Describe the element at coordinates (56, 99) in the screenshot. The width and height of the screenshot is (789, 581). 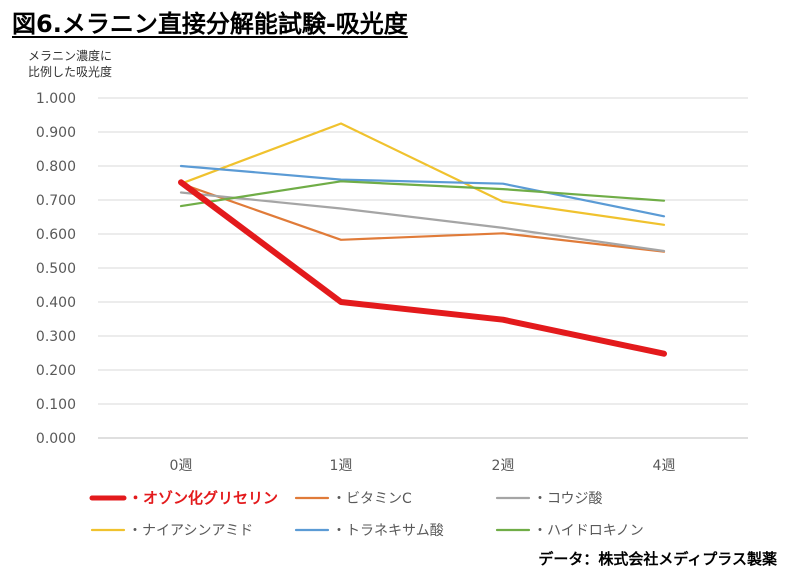
I see `y-tick-label: 1.000` at that location.